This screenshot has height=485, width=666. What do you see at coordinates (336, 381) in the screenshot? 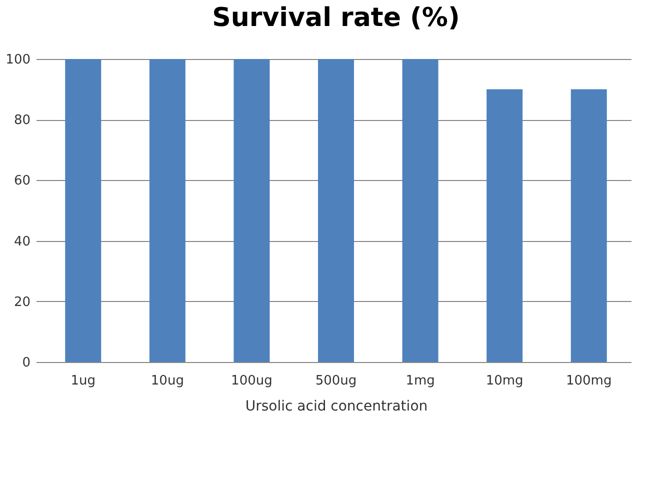
I see `x-tick-label: 500ug` at bounding box center [336, 381].